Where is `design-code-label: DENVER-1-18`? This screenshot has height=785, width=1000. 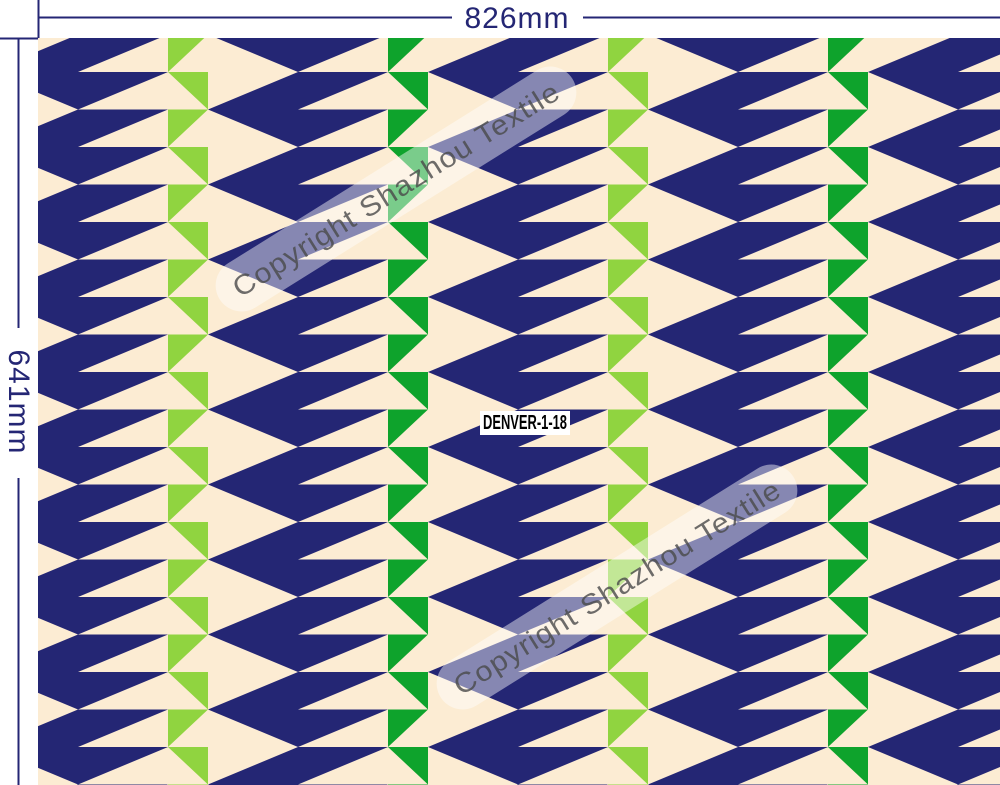
design-code-label: DENVER-1-18 is located at coordinates (525, 423).